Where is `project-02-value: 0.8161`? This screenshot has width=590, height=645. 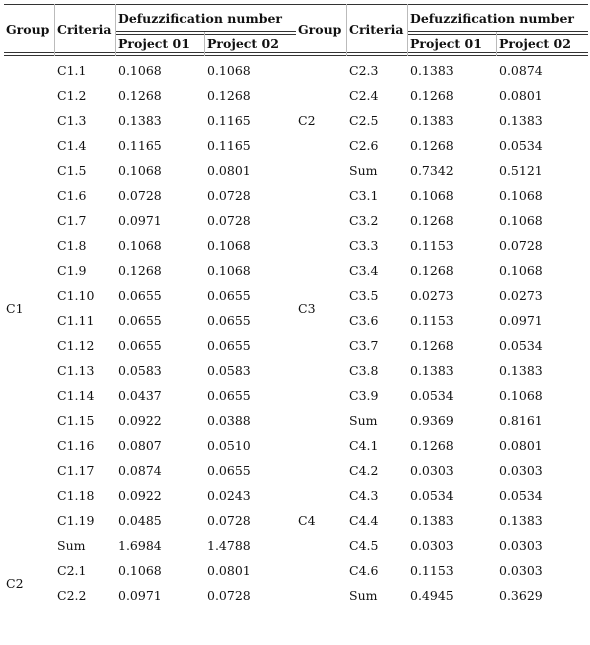
project-02-value: 0.8161 is located at coordinates (521, 420).